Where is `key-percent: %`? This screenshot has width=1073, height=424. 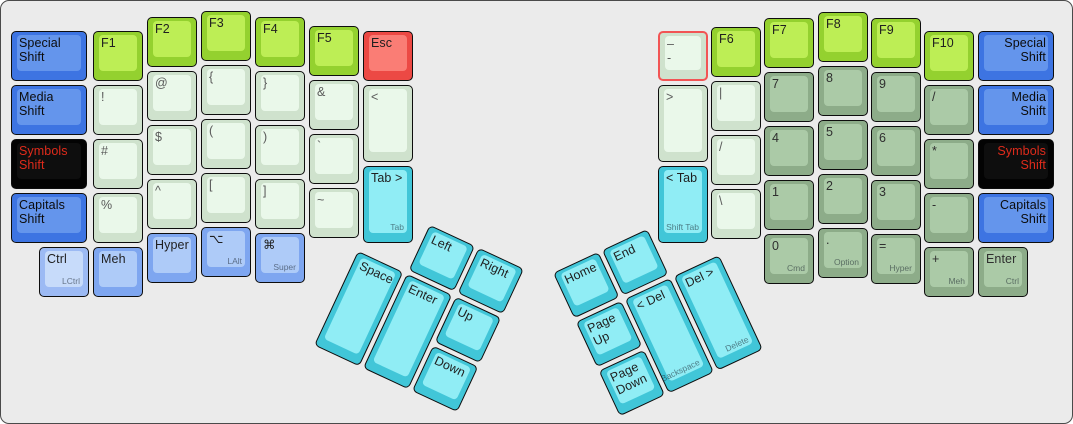 key-percent: % is located at coordinates (118, 218).